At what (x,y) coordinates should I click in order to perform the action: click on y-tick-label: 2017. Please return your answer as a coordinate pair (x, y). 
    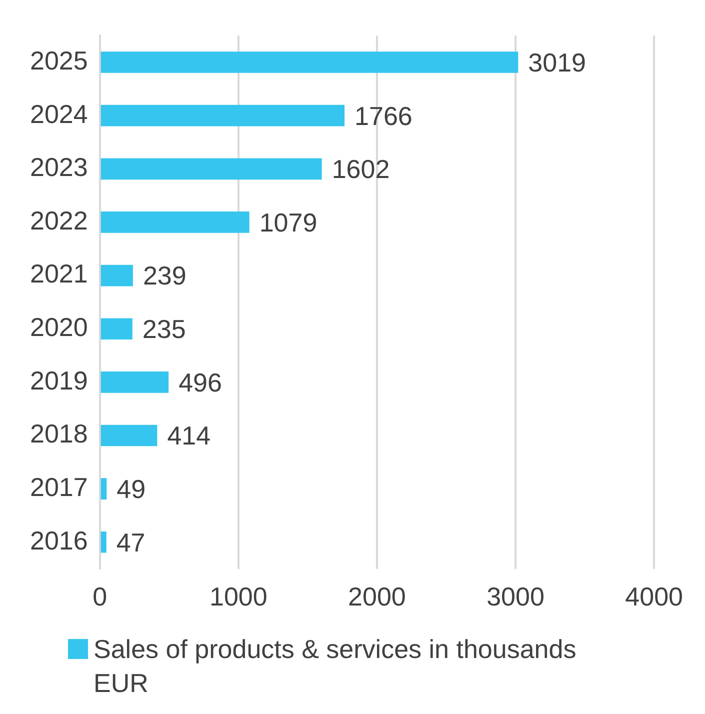
    Looking at the image, I should click on (59, 487).